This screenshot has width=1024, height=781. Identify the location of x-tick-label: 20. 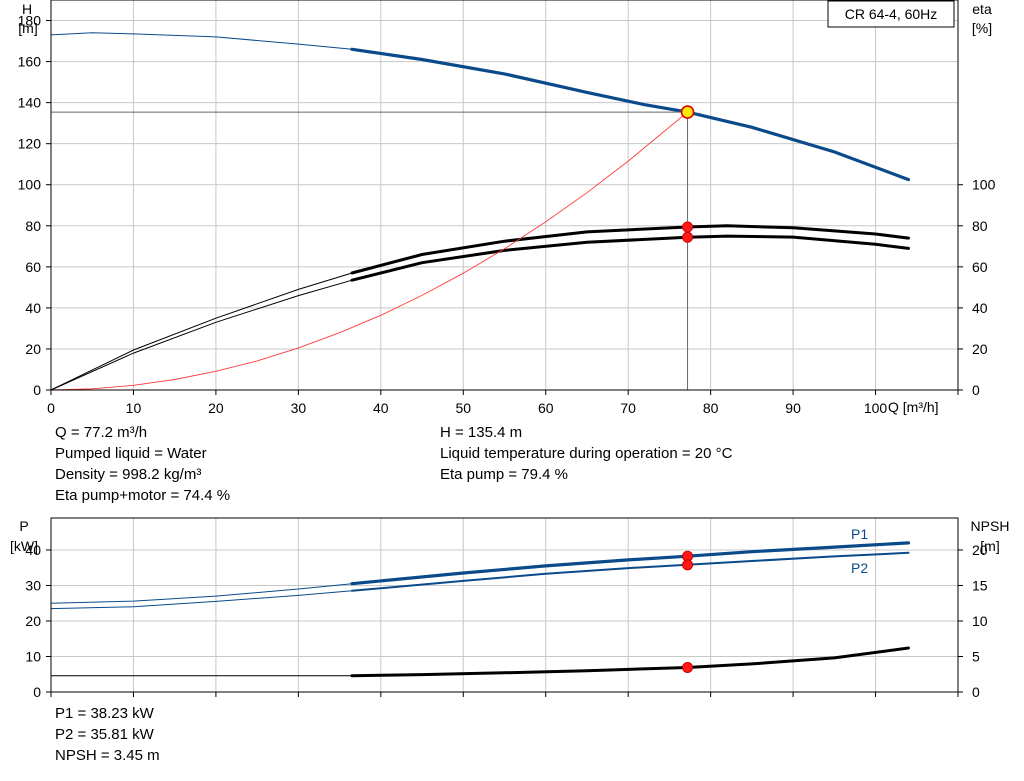
(216, 408).